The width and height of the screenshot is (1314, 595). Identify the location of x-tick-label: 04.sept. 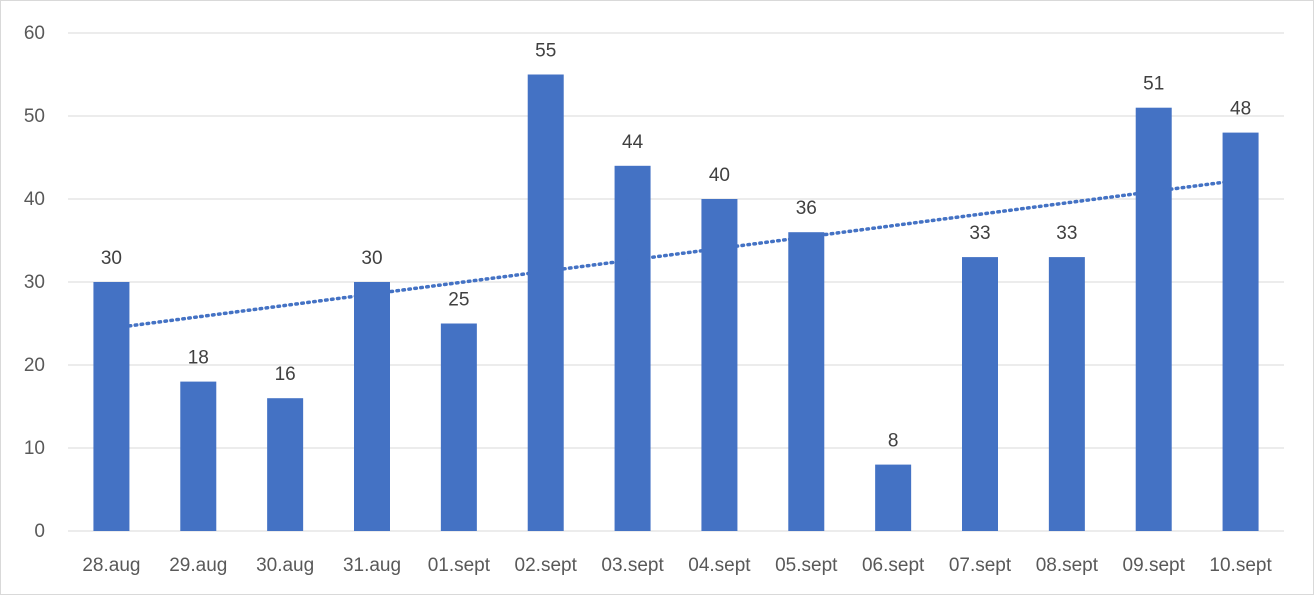
(719, 565).